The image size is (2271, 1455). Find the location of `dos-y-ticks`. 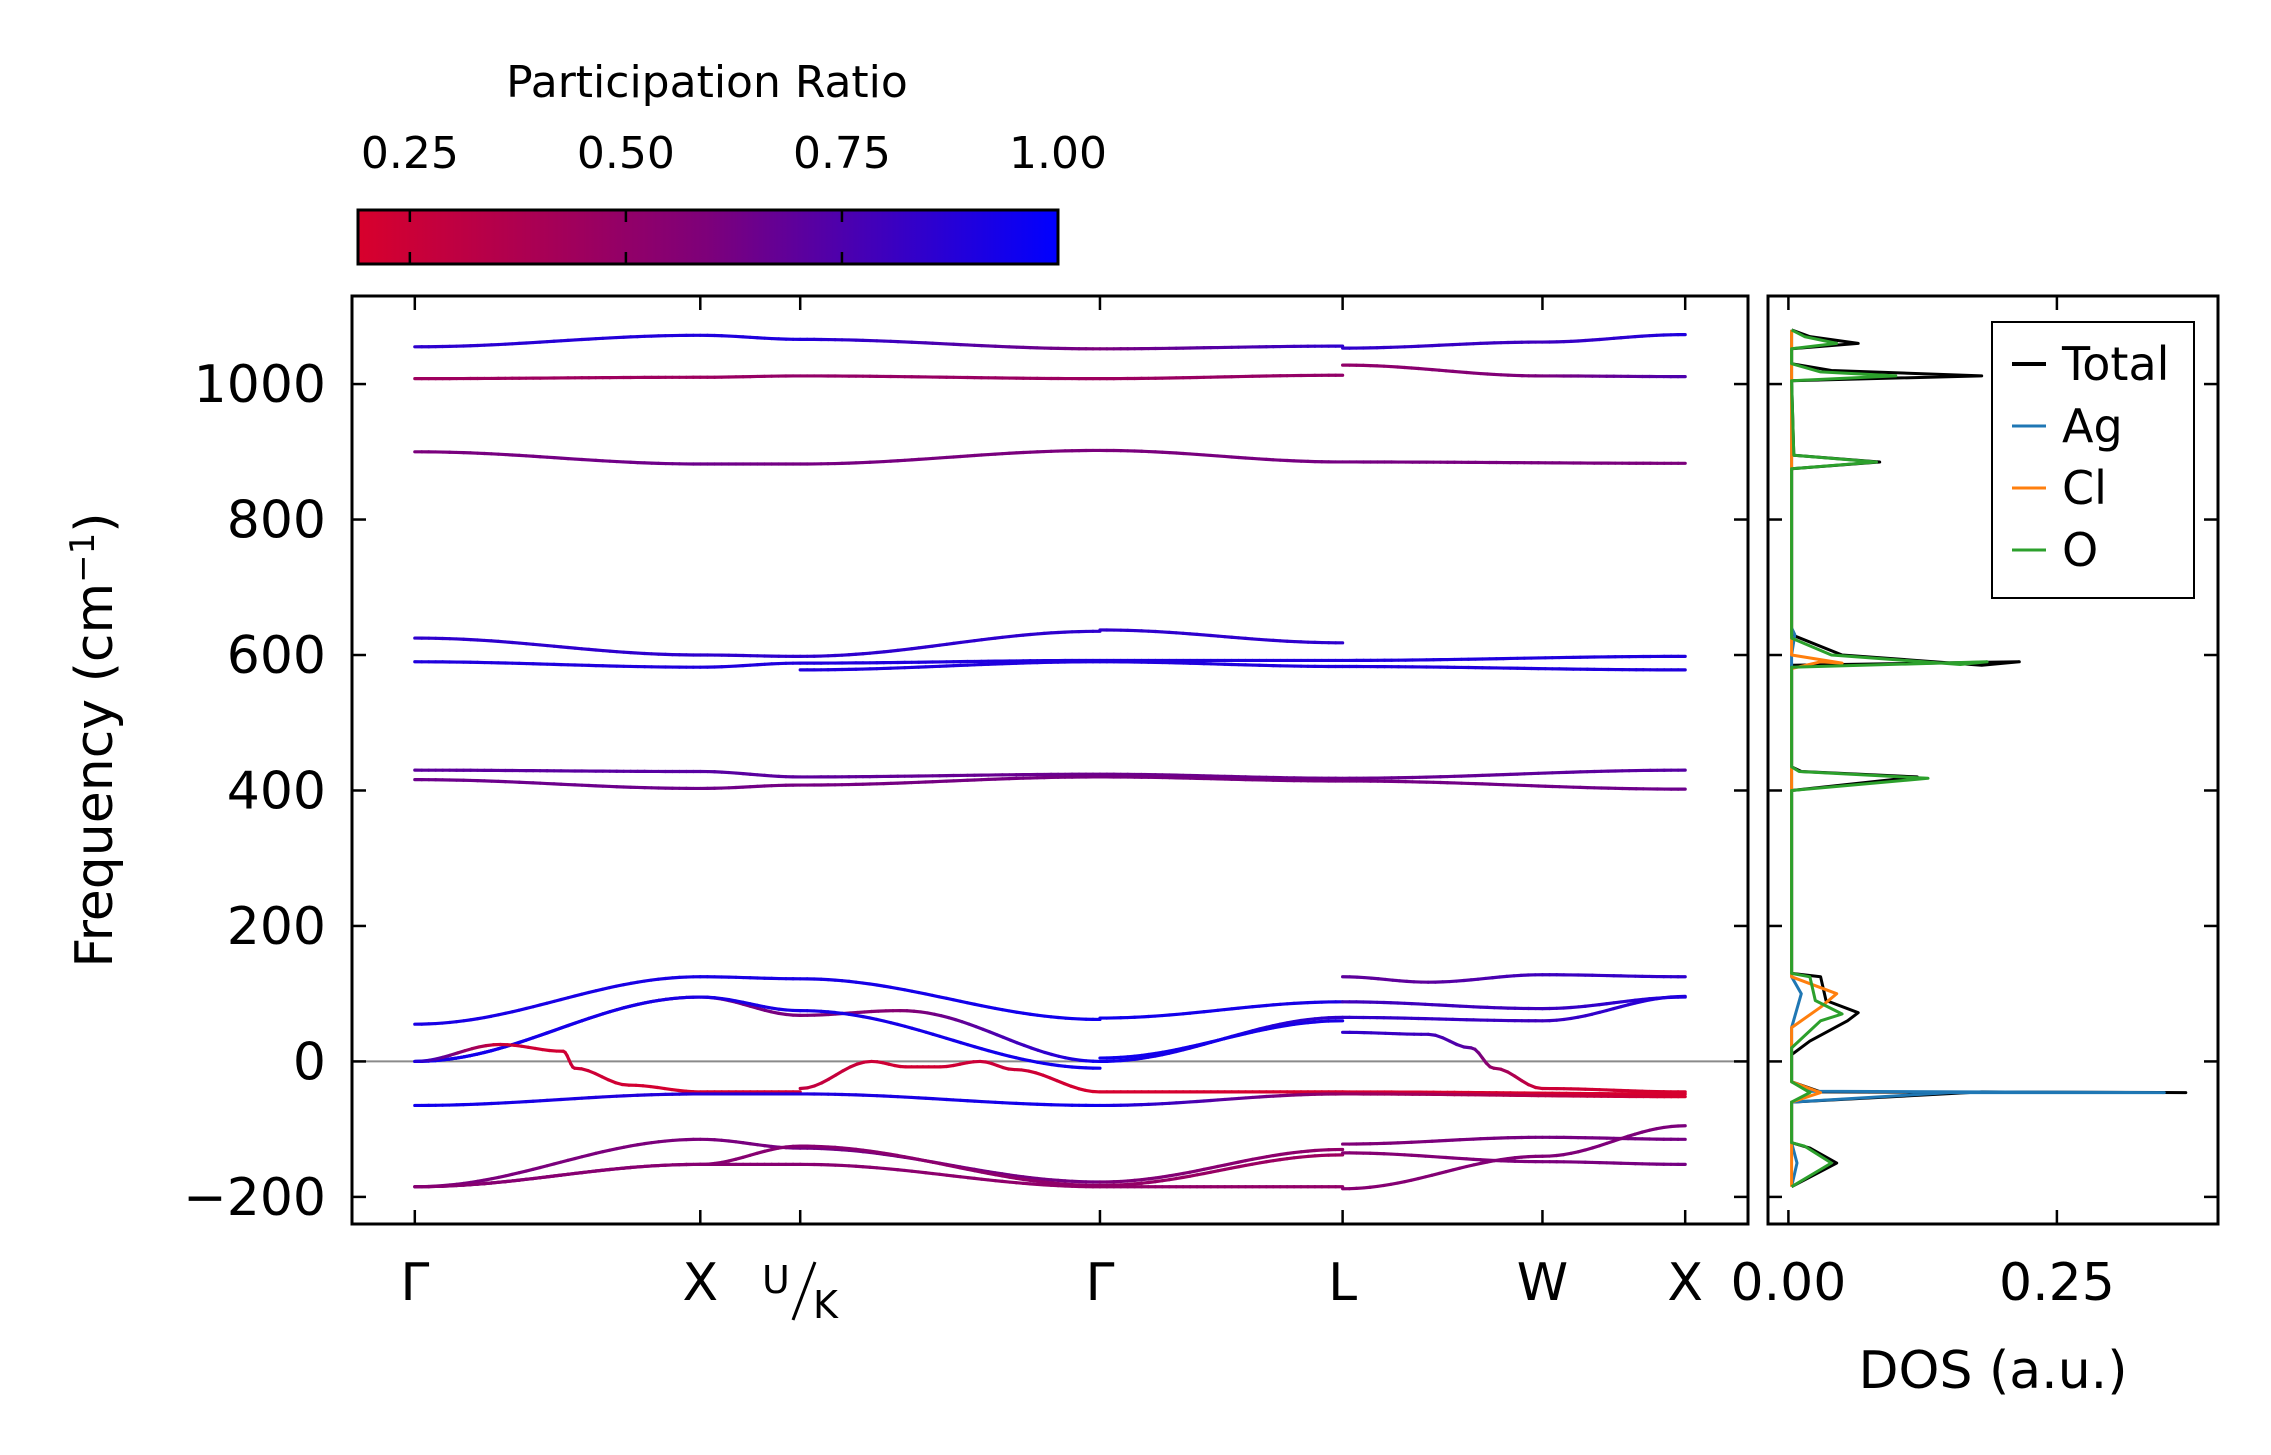

dos-y-ticks is located at coordinates (1993, 790).